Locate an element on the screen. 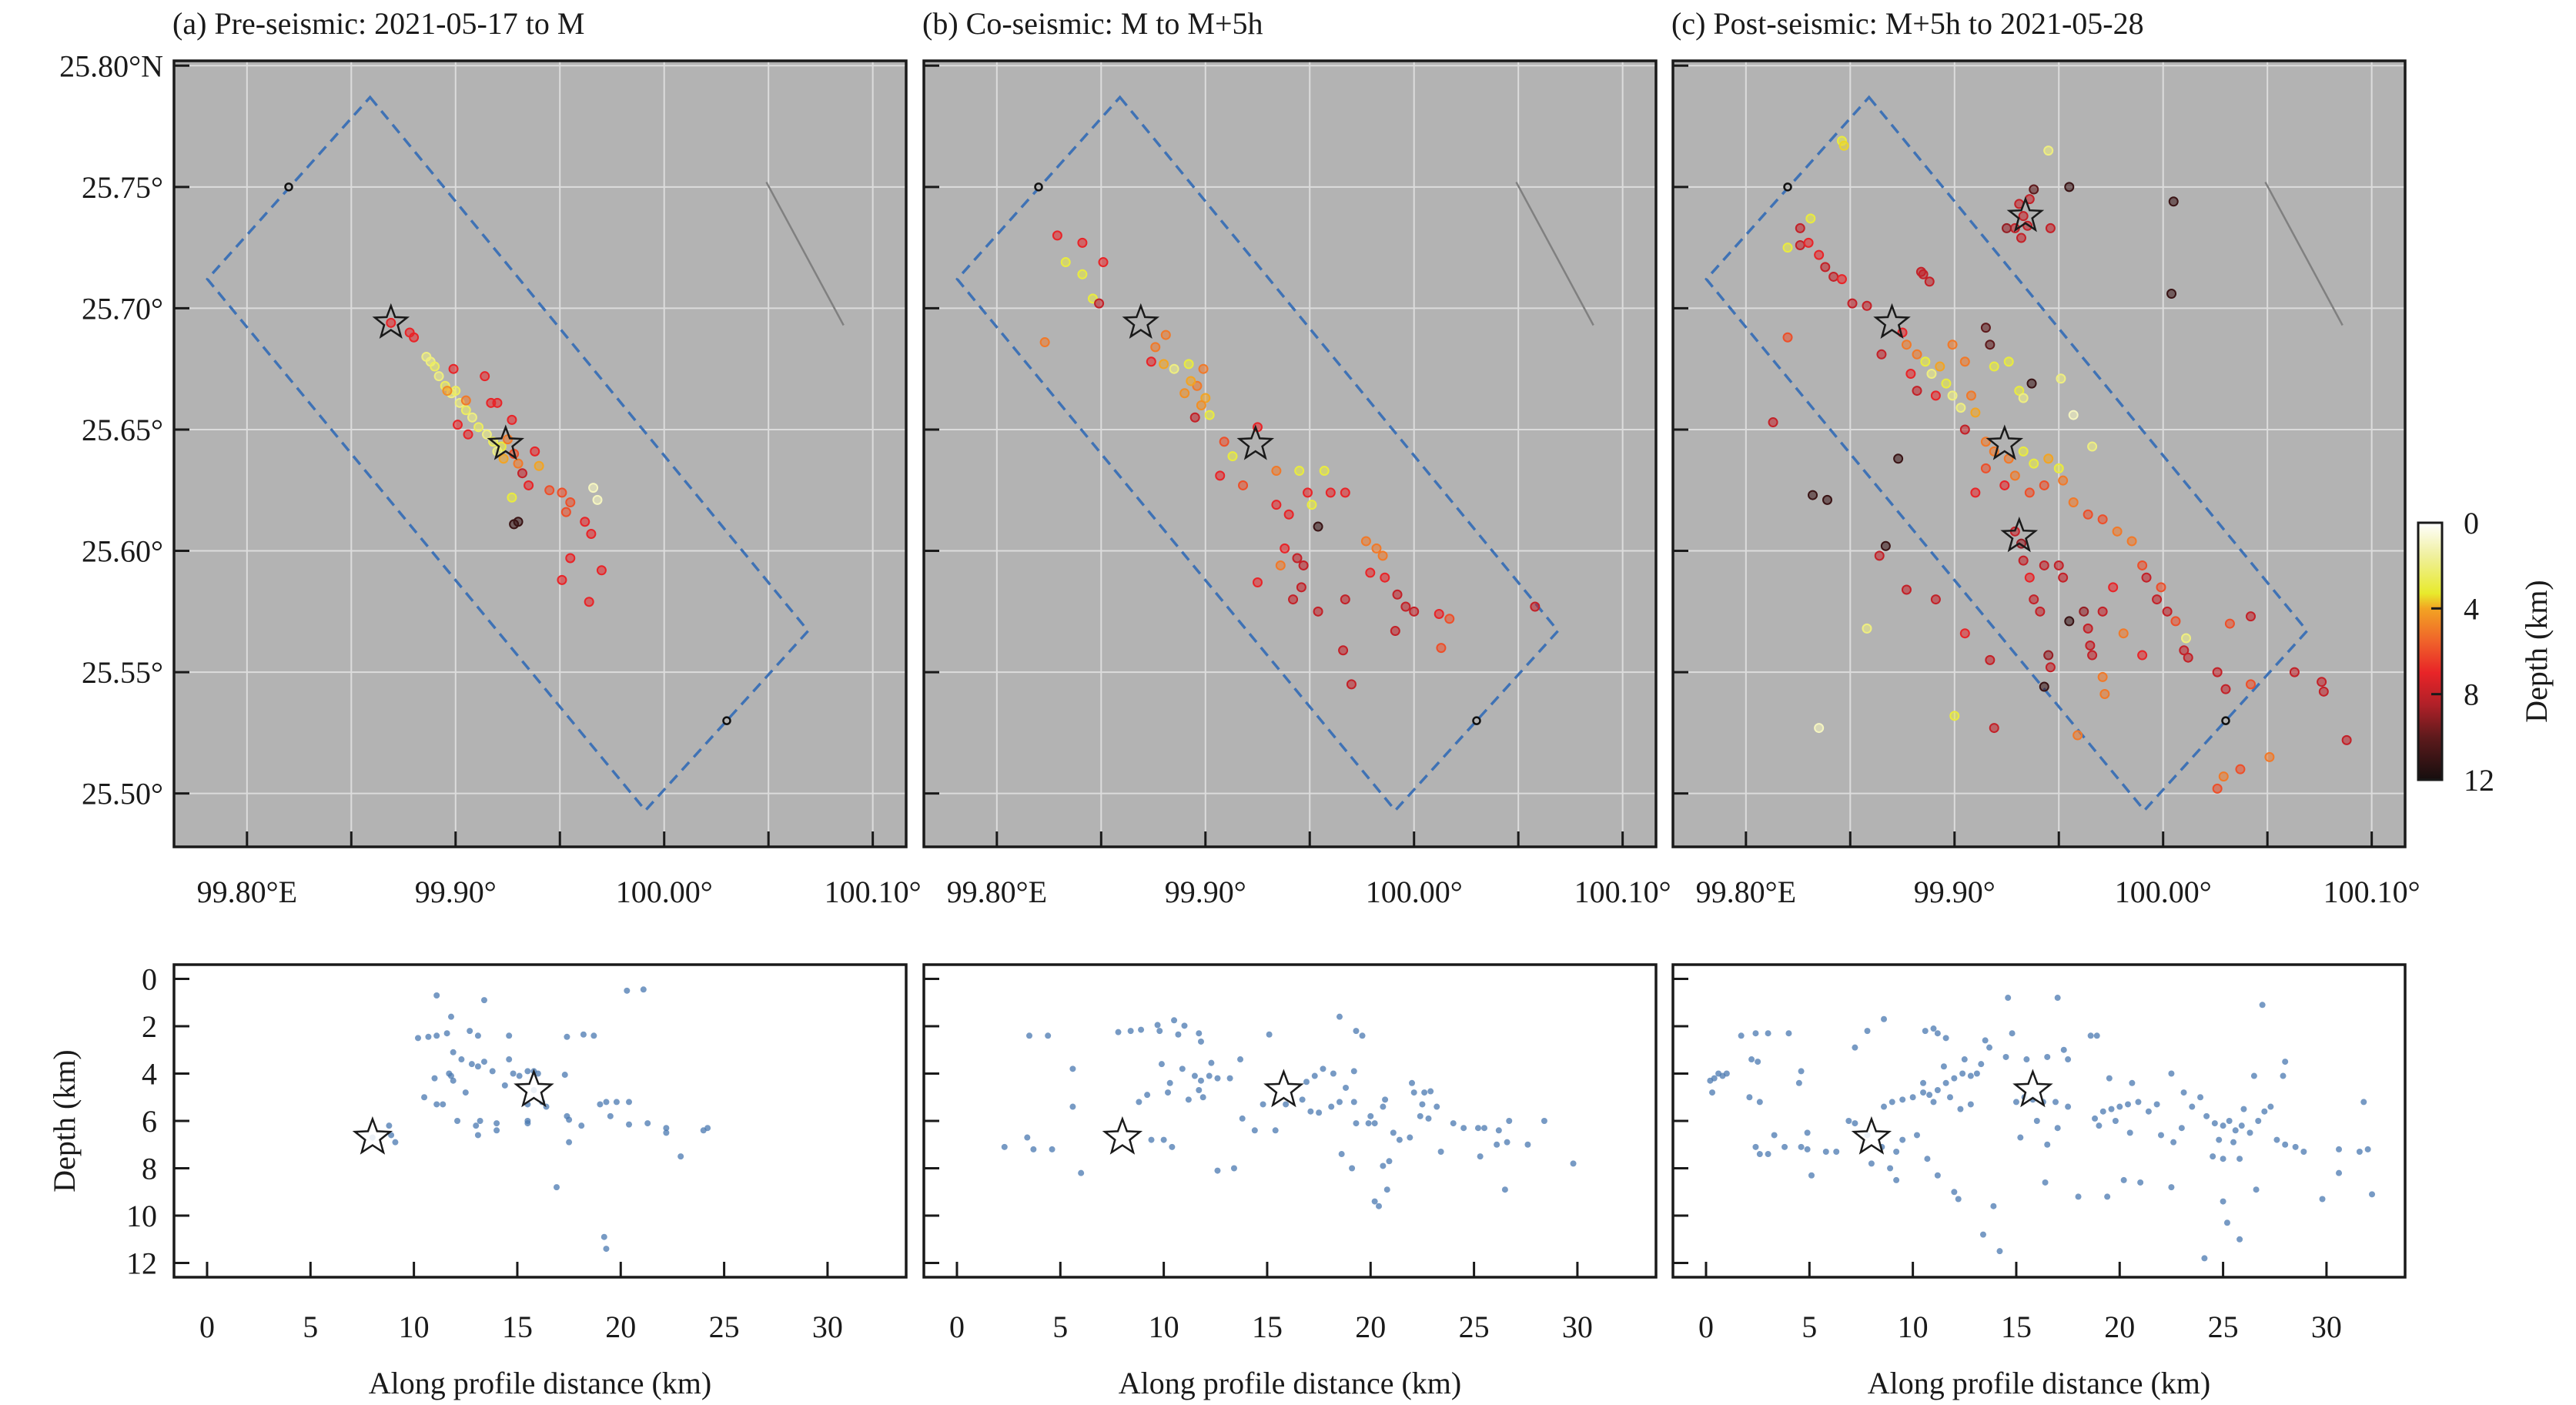 The height and width of the screenshot is (1405, 2576). lon-tick-label: 99.90° is located at coordinates (456, 892).